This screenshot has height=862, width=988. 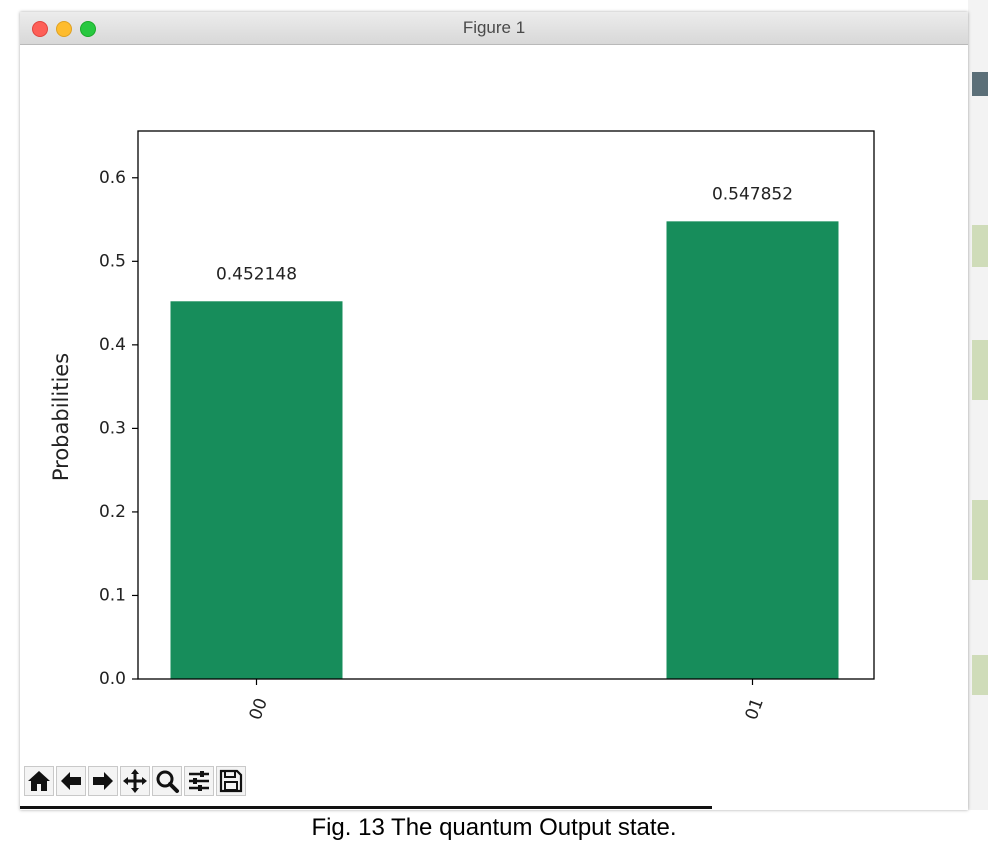 I want to click on forward-button, so click(x=103, y=781).